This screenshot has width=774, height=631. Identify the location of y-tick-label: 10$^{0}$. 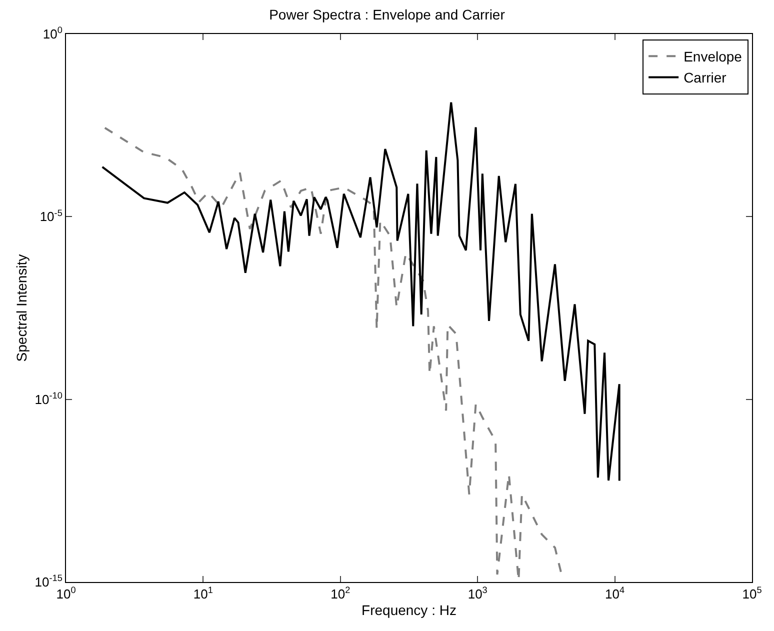
(52, 33).